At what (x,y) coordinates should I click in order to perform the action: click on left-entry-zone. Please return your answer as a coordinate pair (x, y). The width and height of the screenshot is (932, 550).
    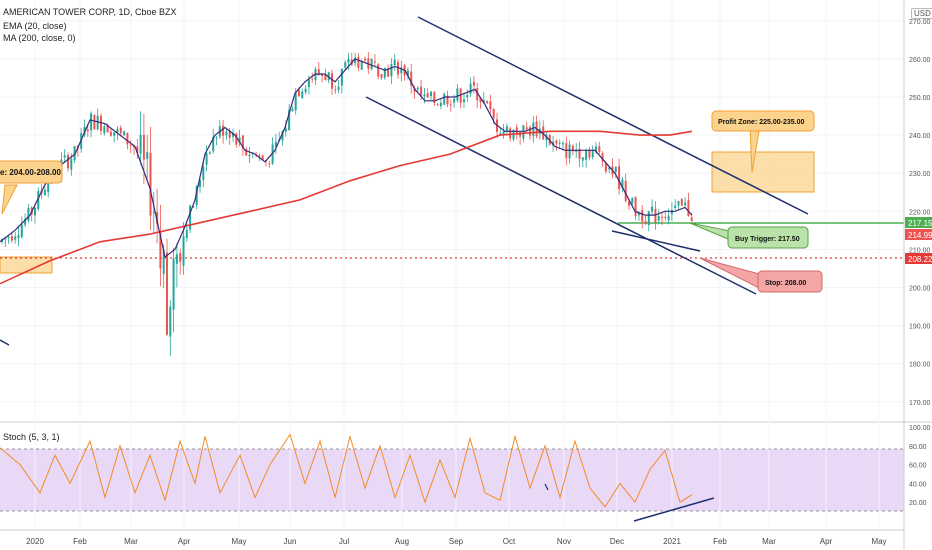
    Looking at the image, I should click on (26, 265).